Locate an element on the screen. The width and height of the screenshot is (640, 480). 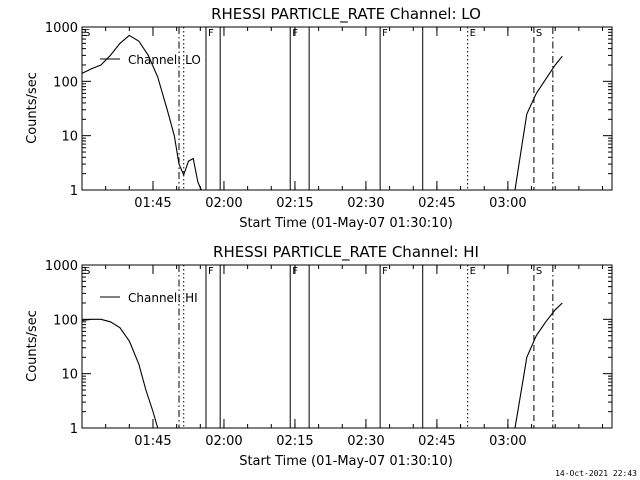
legend-label: Channel: LO is located at coordinates (164, 60).